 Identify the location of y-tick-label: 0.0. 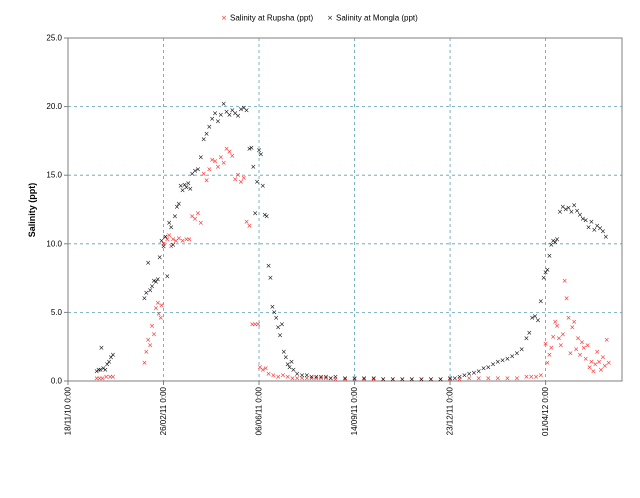
(57, 381).